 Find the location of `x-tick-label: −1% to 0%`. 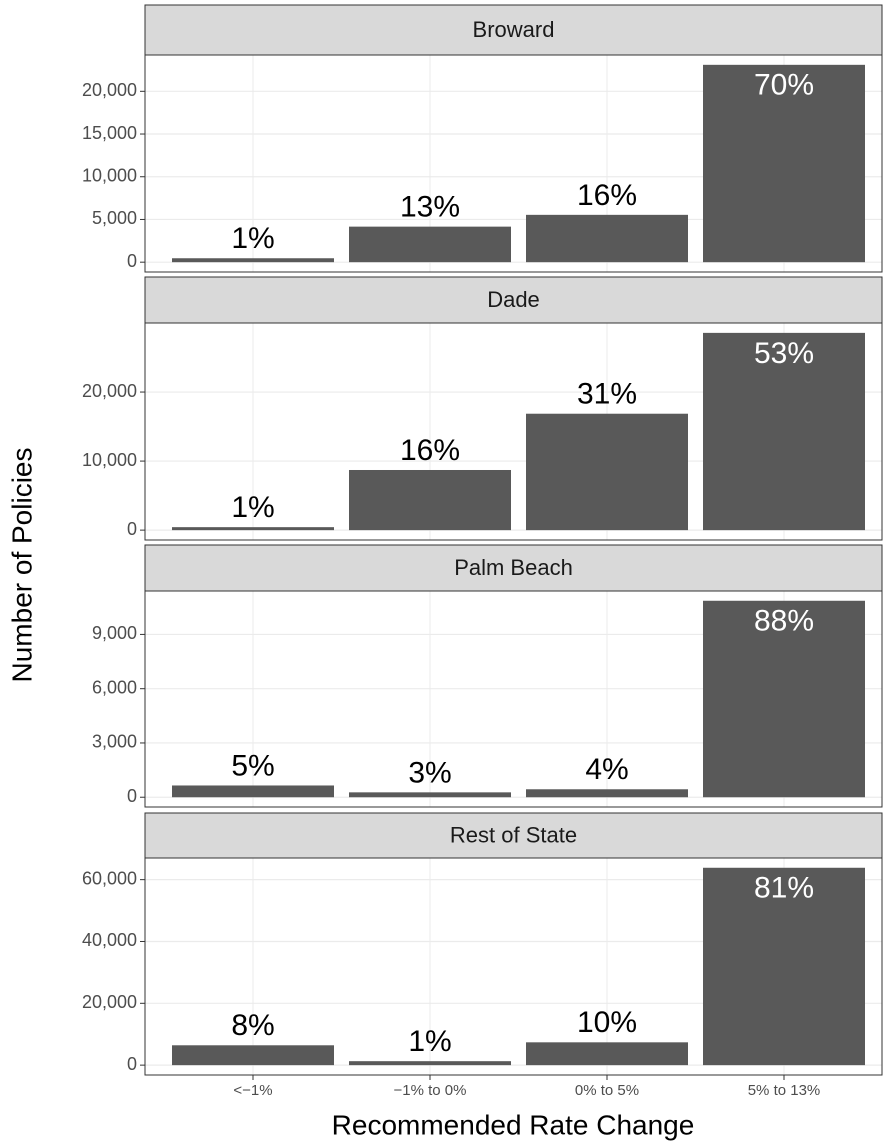

x-tick-label: −1% to 0% is located at coordinates (430, 1090).